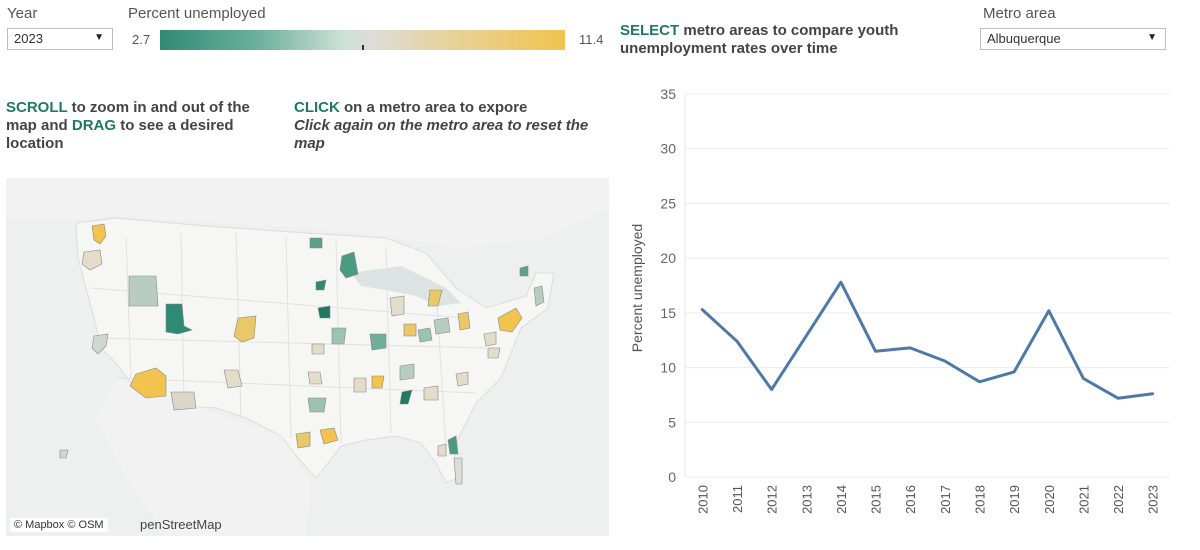  What do you see at coordinates (672, 422) in the screenshot?
I see `y-tick-label: 5` at bounding box center [672, 422].